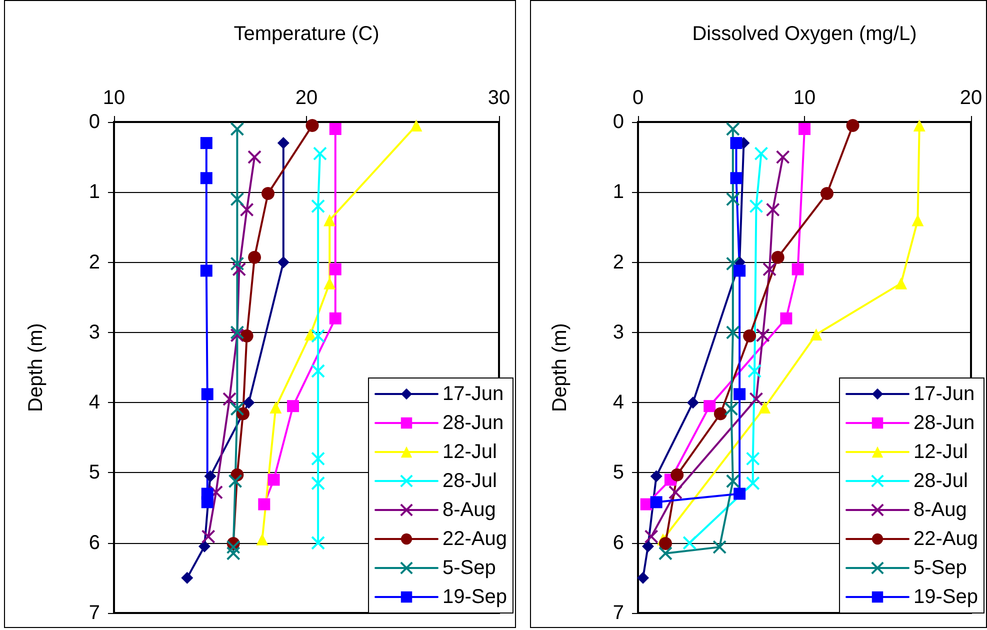  Describe the element at coordinates (804, 34) in the screenshot. I see `x-axis-title: Dissolved Oxygen (mg/L)` at that location.